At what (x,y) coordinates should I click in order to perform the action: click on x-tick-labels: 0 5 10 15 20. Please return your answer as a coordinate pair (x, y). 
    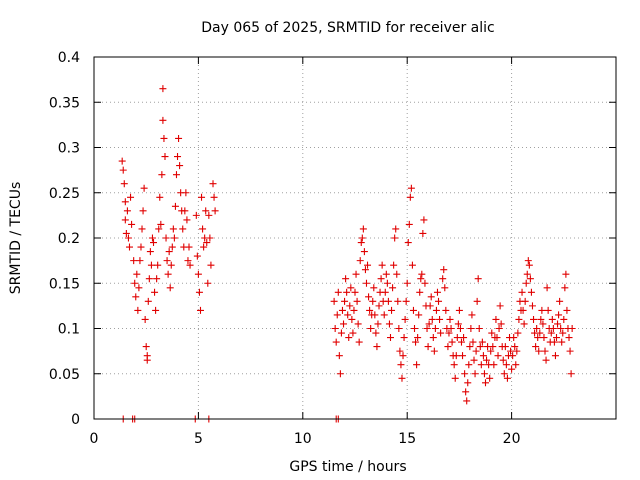
    Looking at the image, I should click on (305, 439).